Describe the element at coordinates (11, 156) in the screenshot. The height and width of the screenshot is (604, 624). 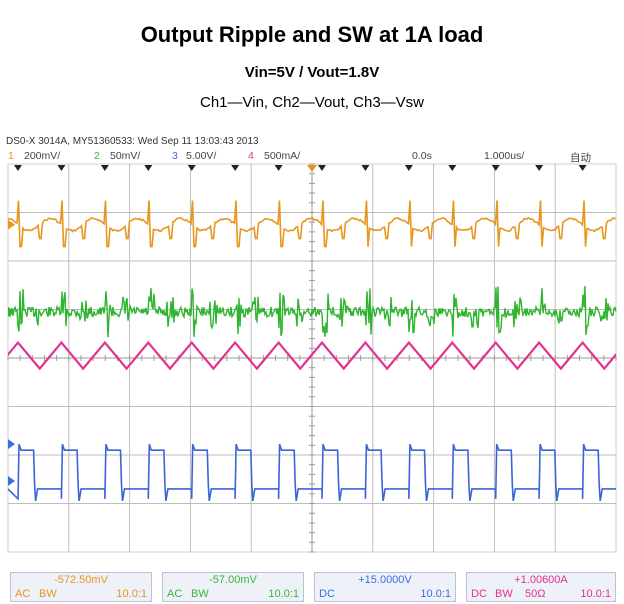
I see `ch1-number: 1` at that location.